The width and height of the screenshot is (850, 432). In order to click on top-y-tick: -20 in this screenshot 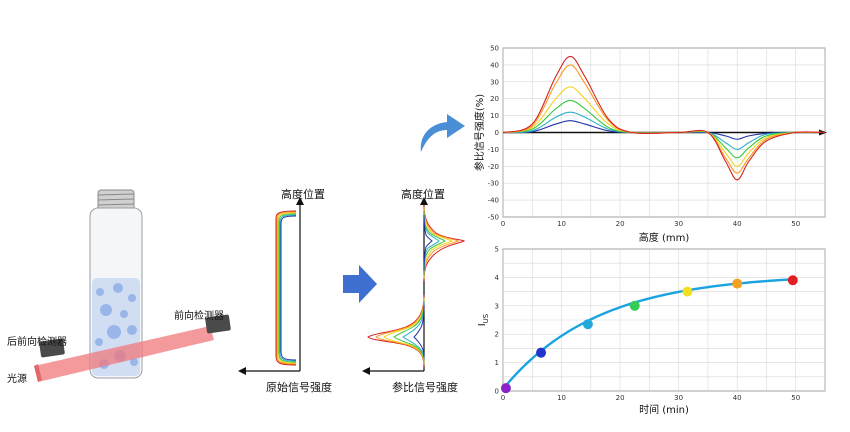, I will do `click(493, 167)`.